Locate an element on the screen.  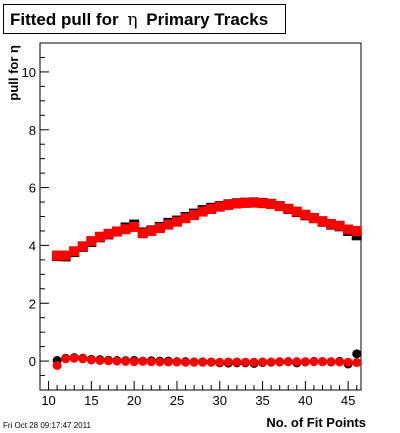
title-box: Fitted pull for η Primary Tracks is located at coordinates (144, 19).